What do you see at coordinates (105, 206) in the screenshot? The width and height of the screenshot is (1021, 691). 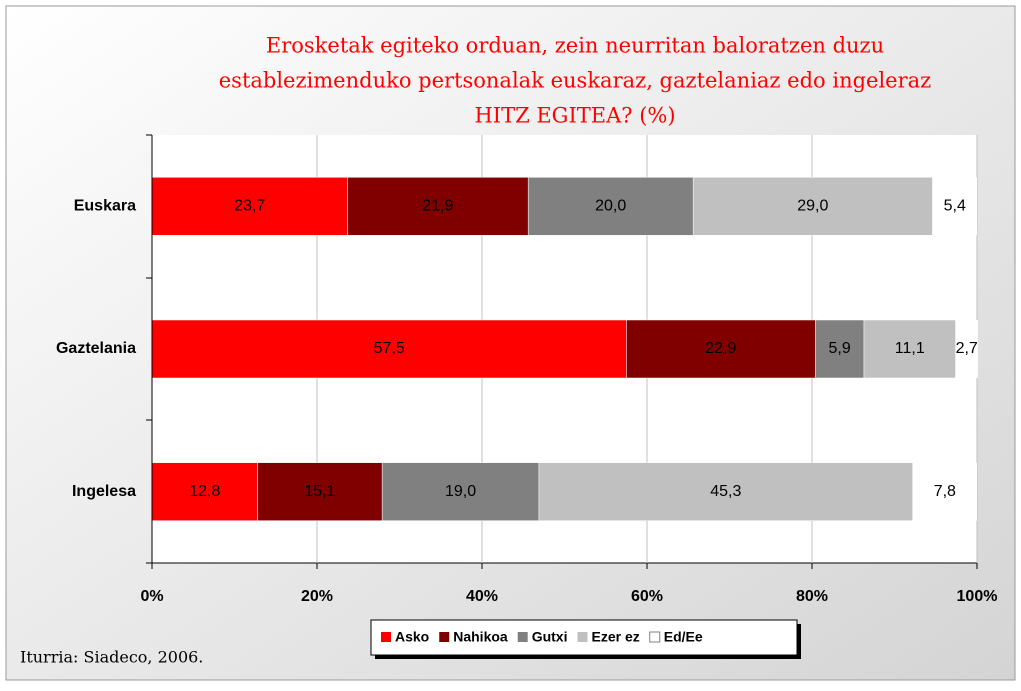 I see `y-tick-label: Euskara` at bounding box center [105, 206].